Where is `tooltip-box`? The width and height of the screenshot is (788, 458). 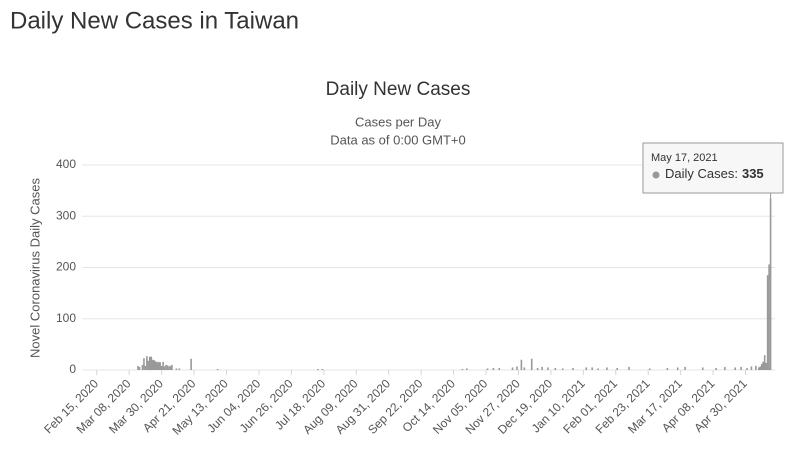 tooltip-box is located at coordinates (713, 168).